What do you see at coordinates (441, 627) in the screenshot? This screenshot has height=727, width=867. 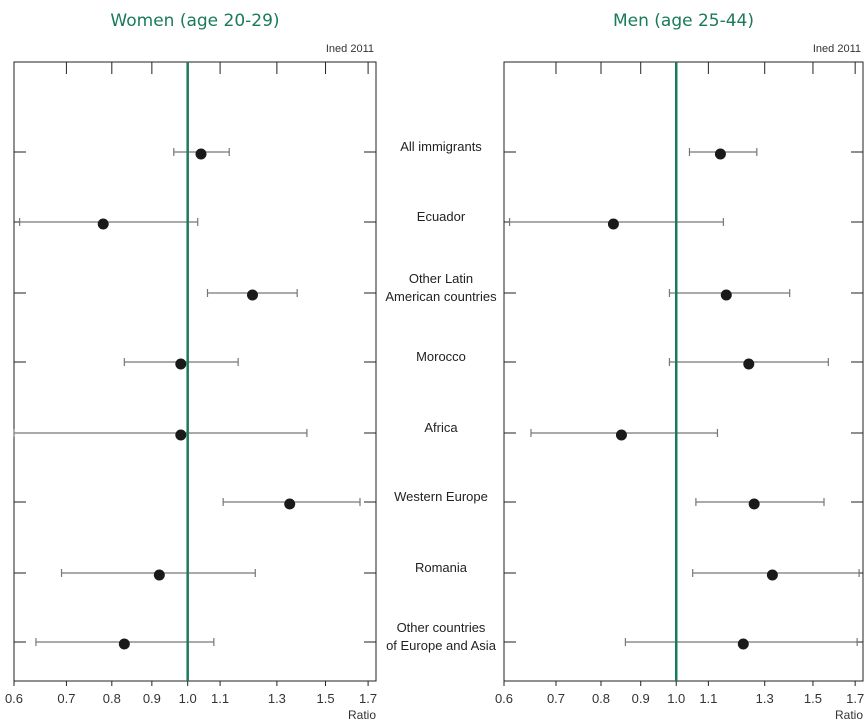 I see `category-label: Other countries` at bounding box center [441, 627].